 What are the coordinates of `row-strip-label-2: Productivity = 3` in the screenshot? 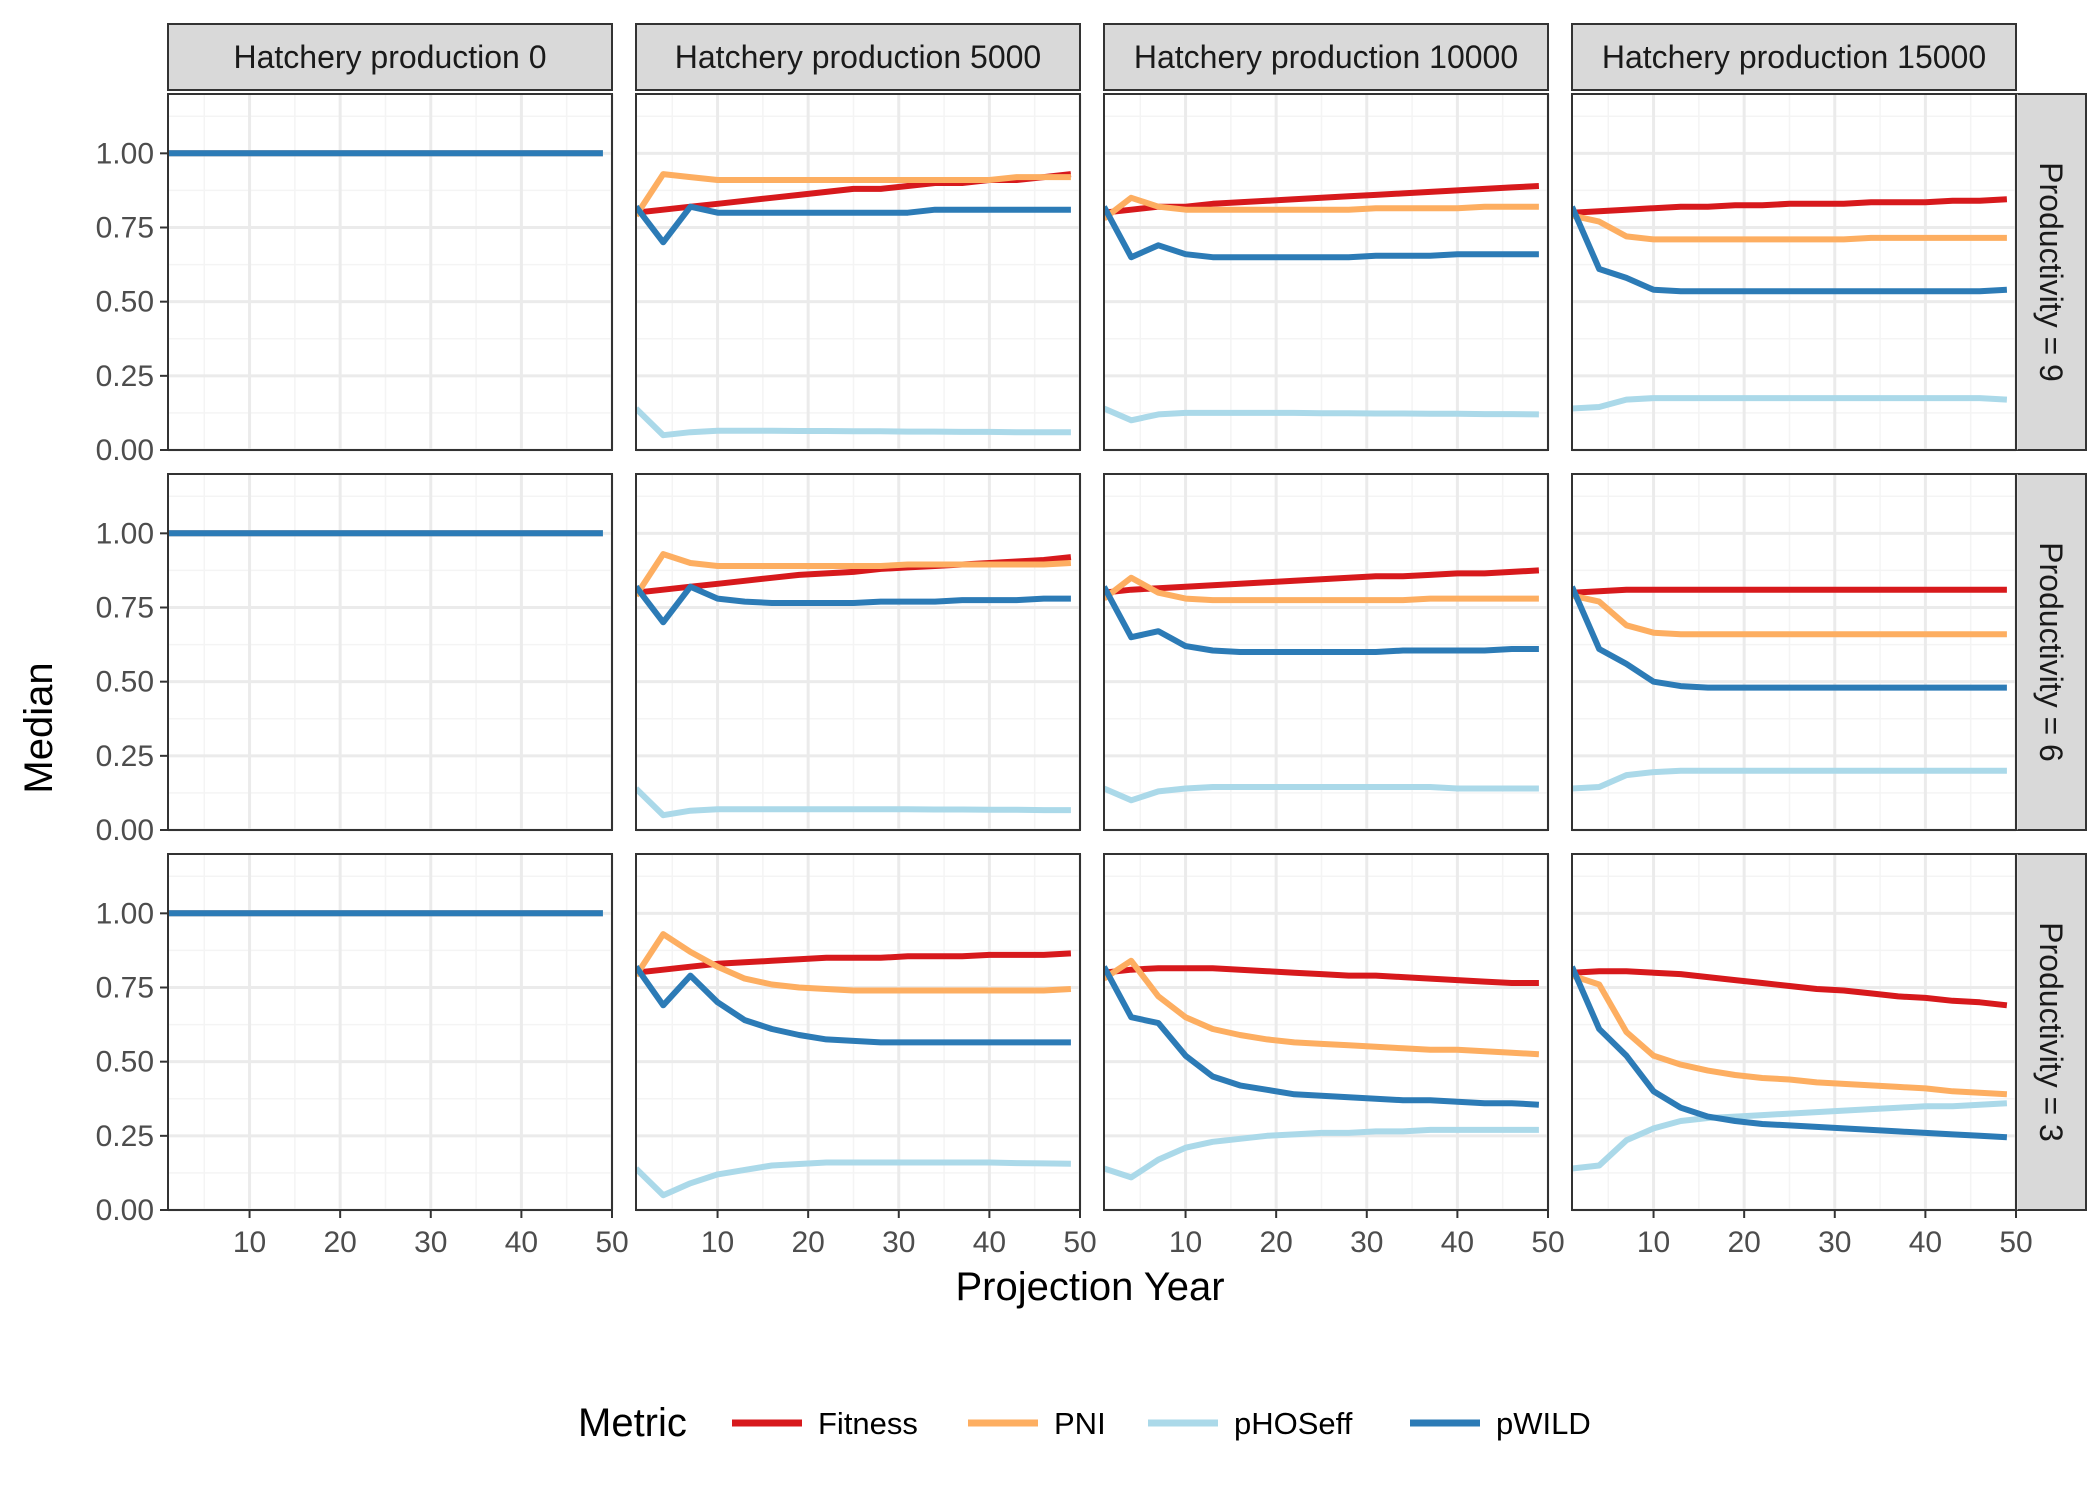 It's located at (2051, 1032).